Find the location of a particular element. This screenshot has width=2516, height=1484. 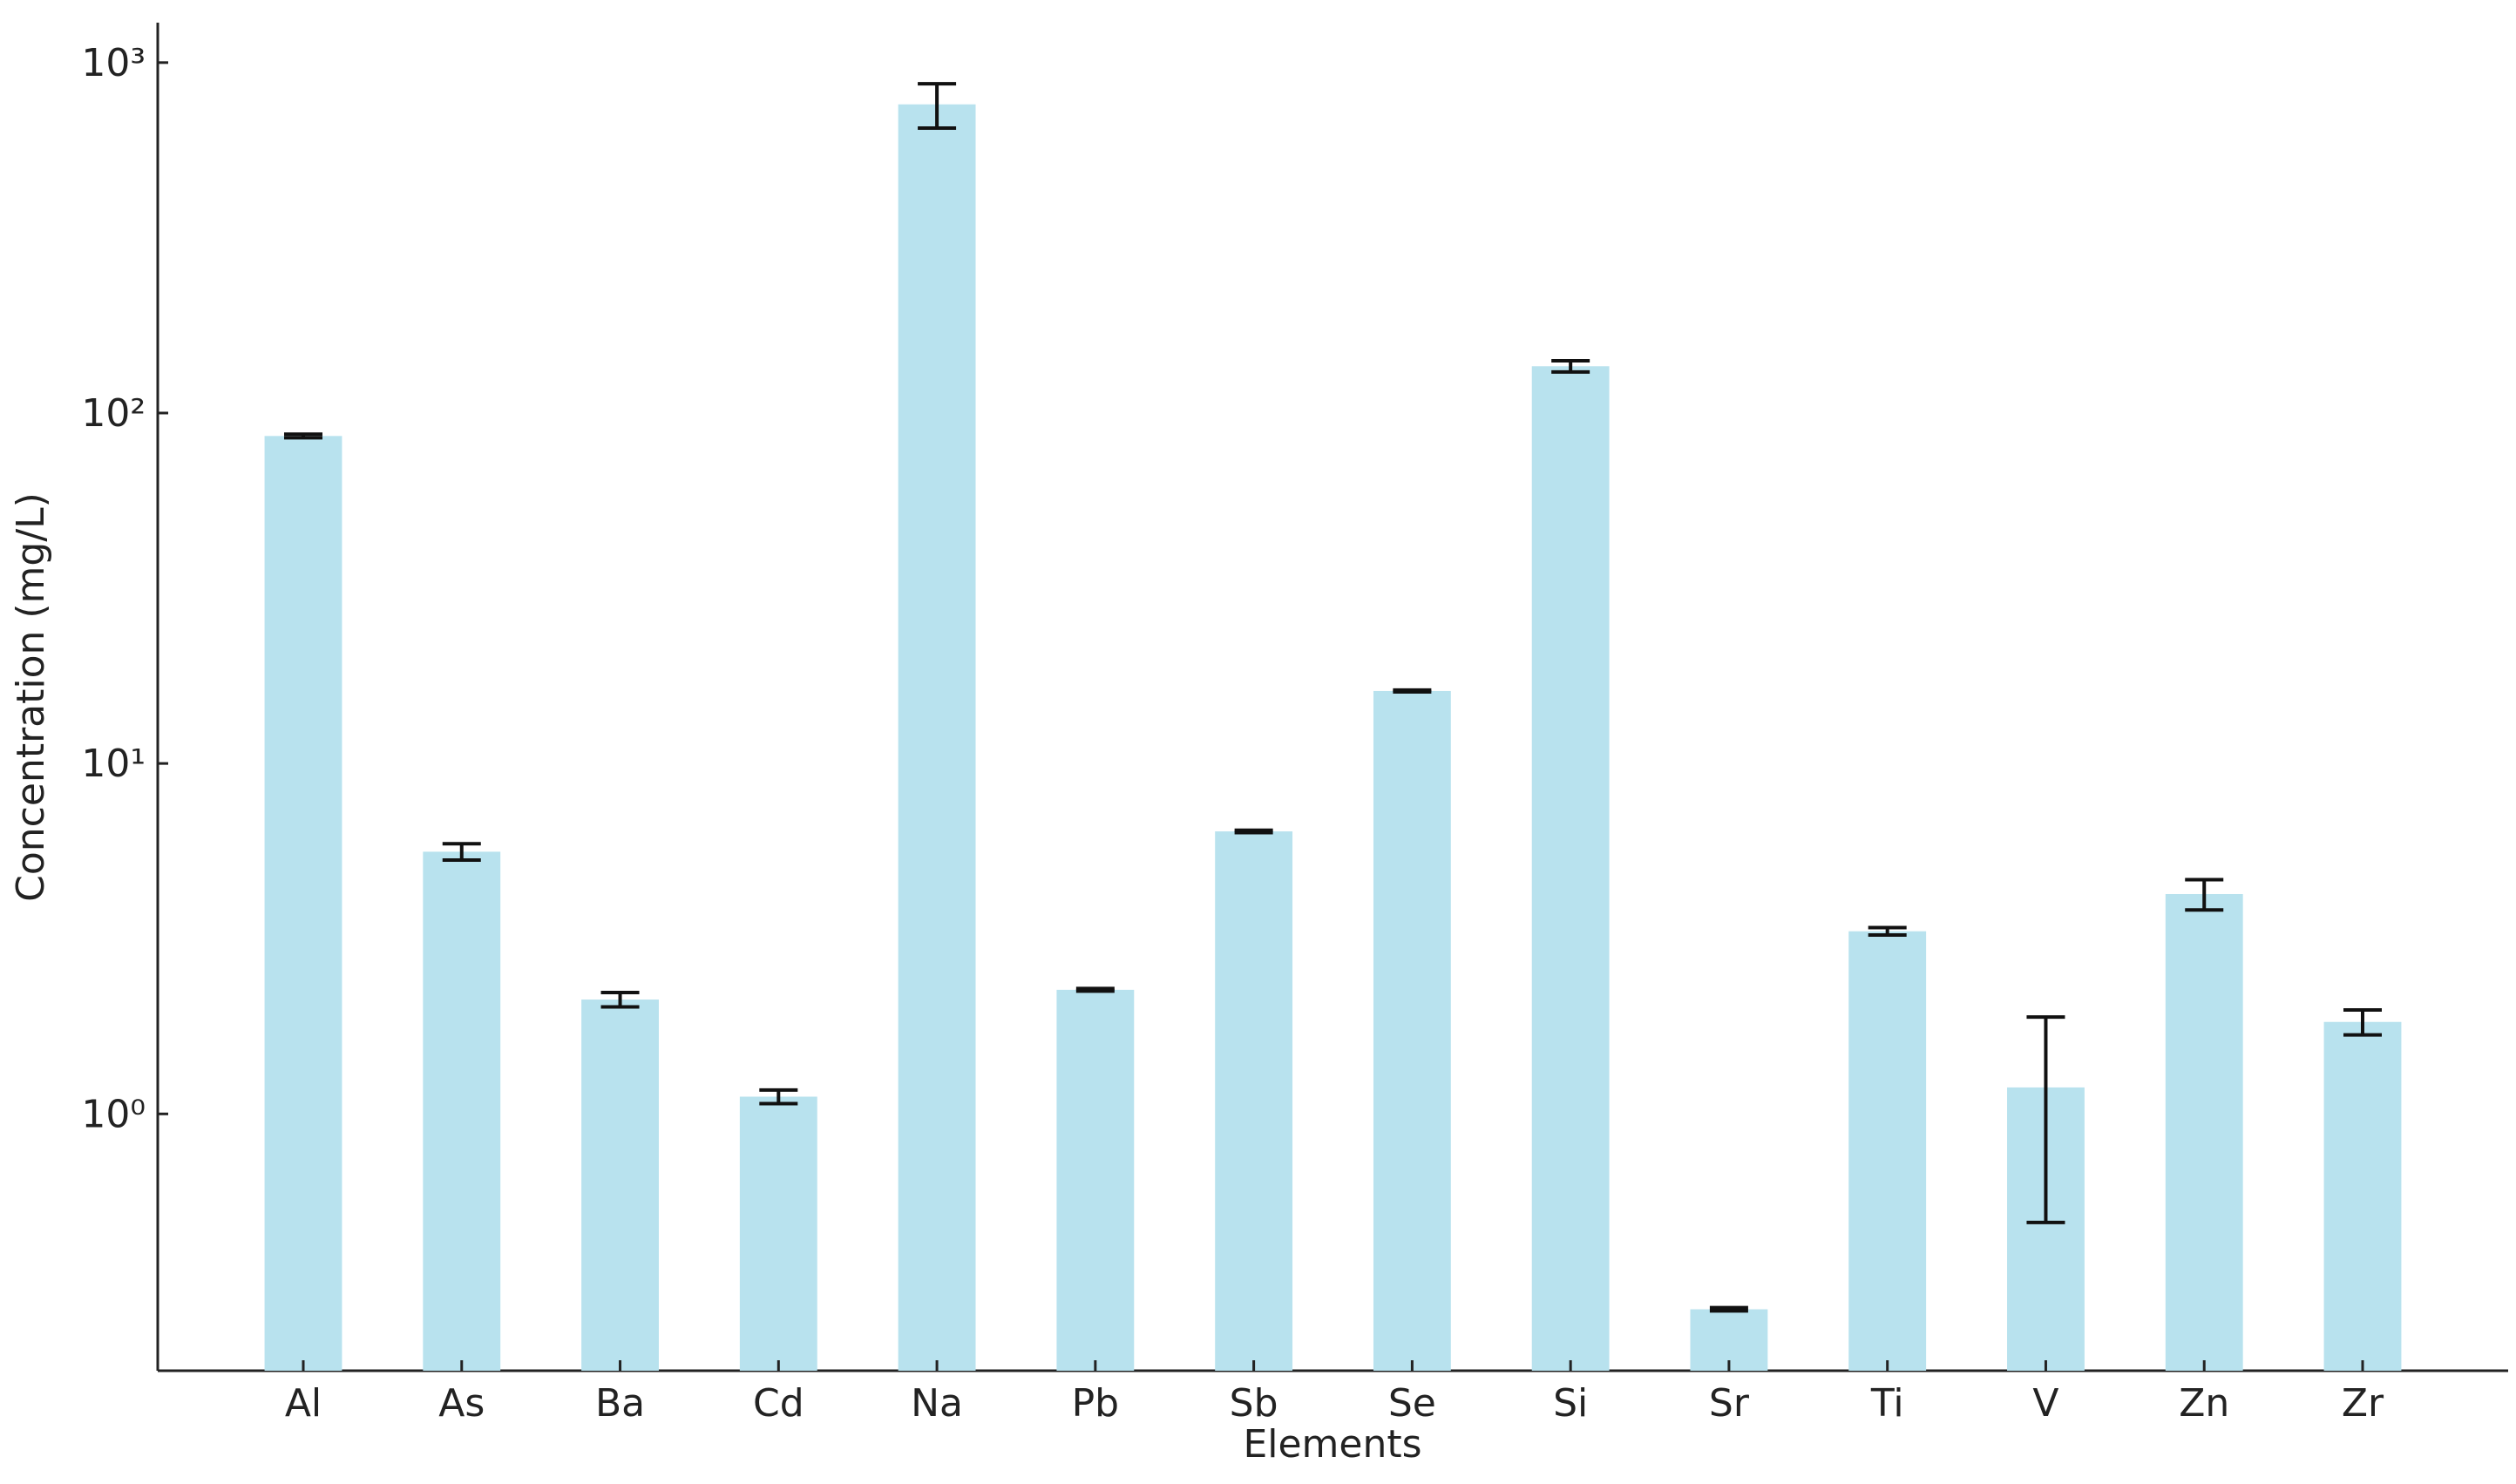

x-tick-label: Sb is located at coordinates (1254, 1403).